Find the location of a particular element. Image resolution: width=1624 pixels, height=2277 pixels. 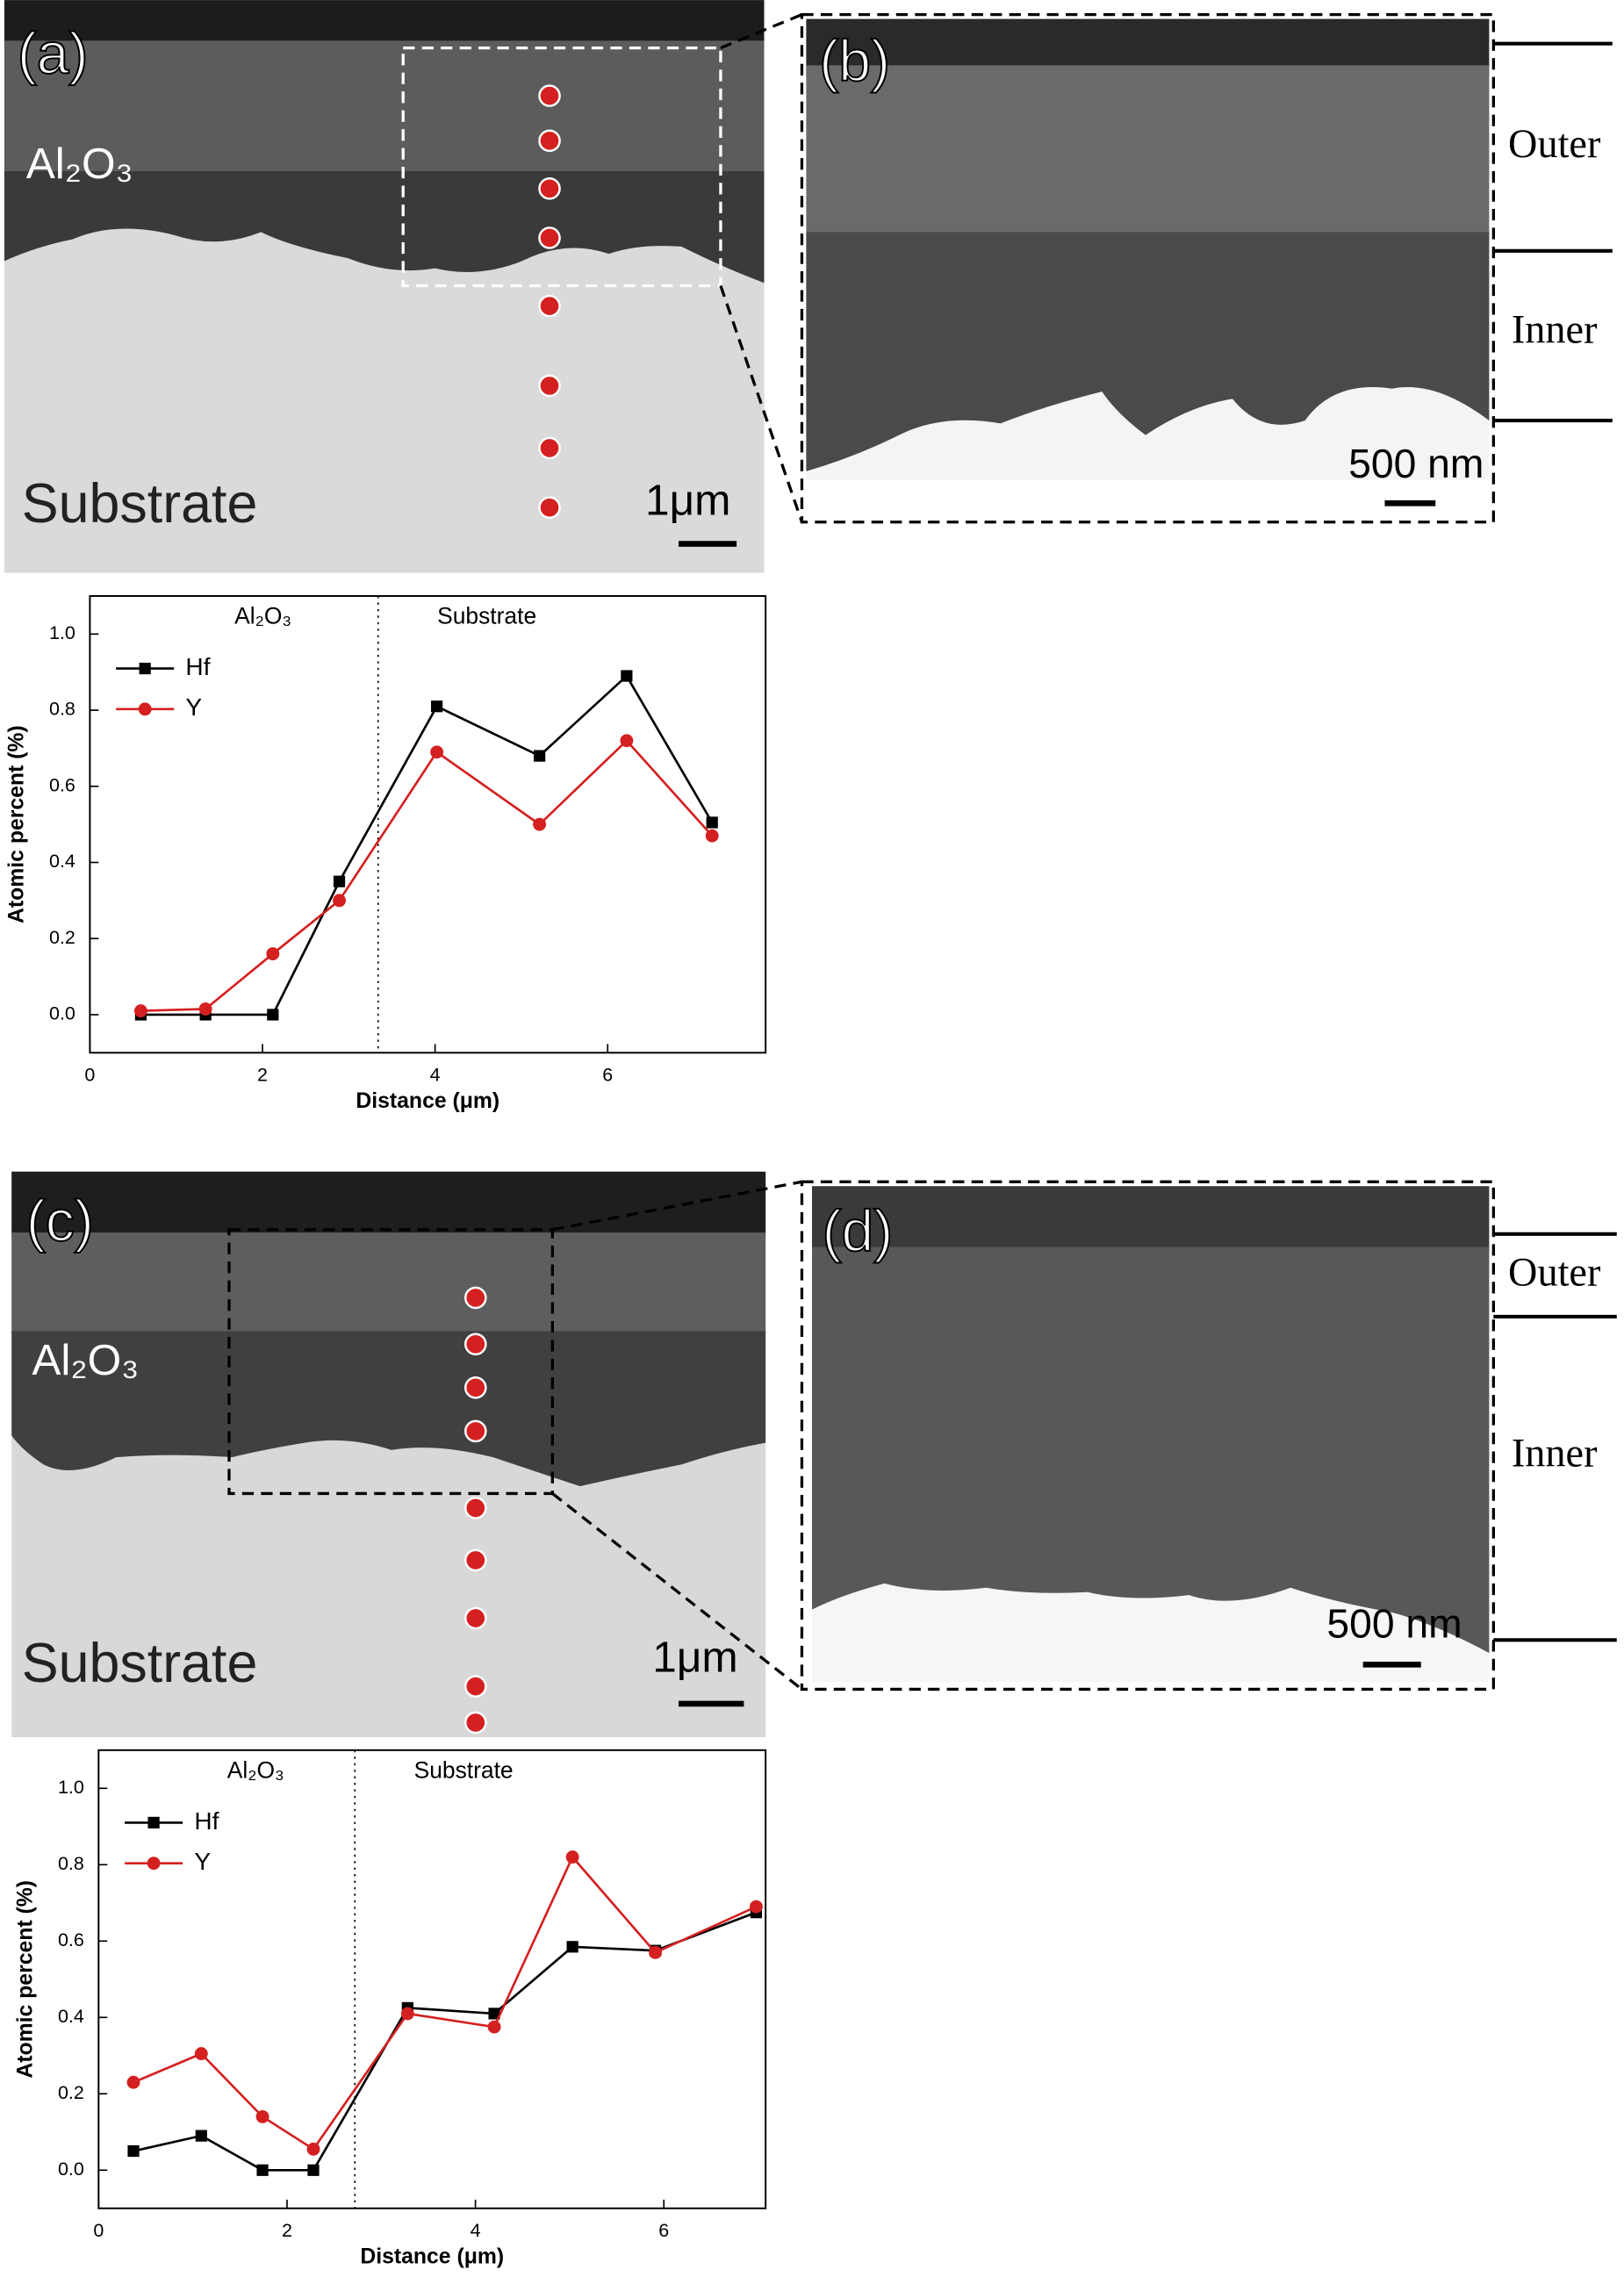

panel-label: (b) is located at coordinates (855, 61).